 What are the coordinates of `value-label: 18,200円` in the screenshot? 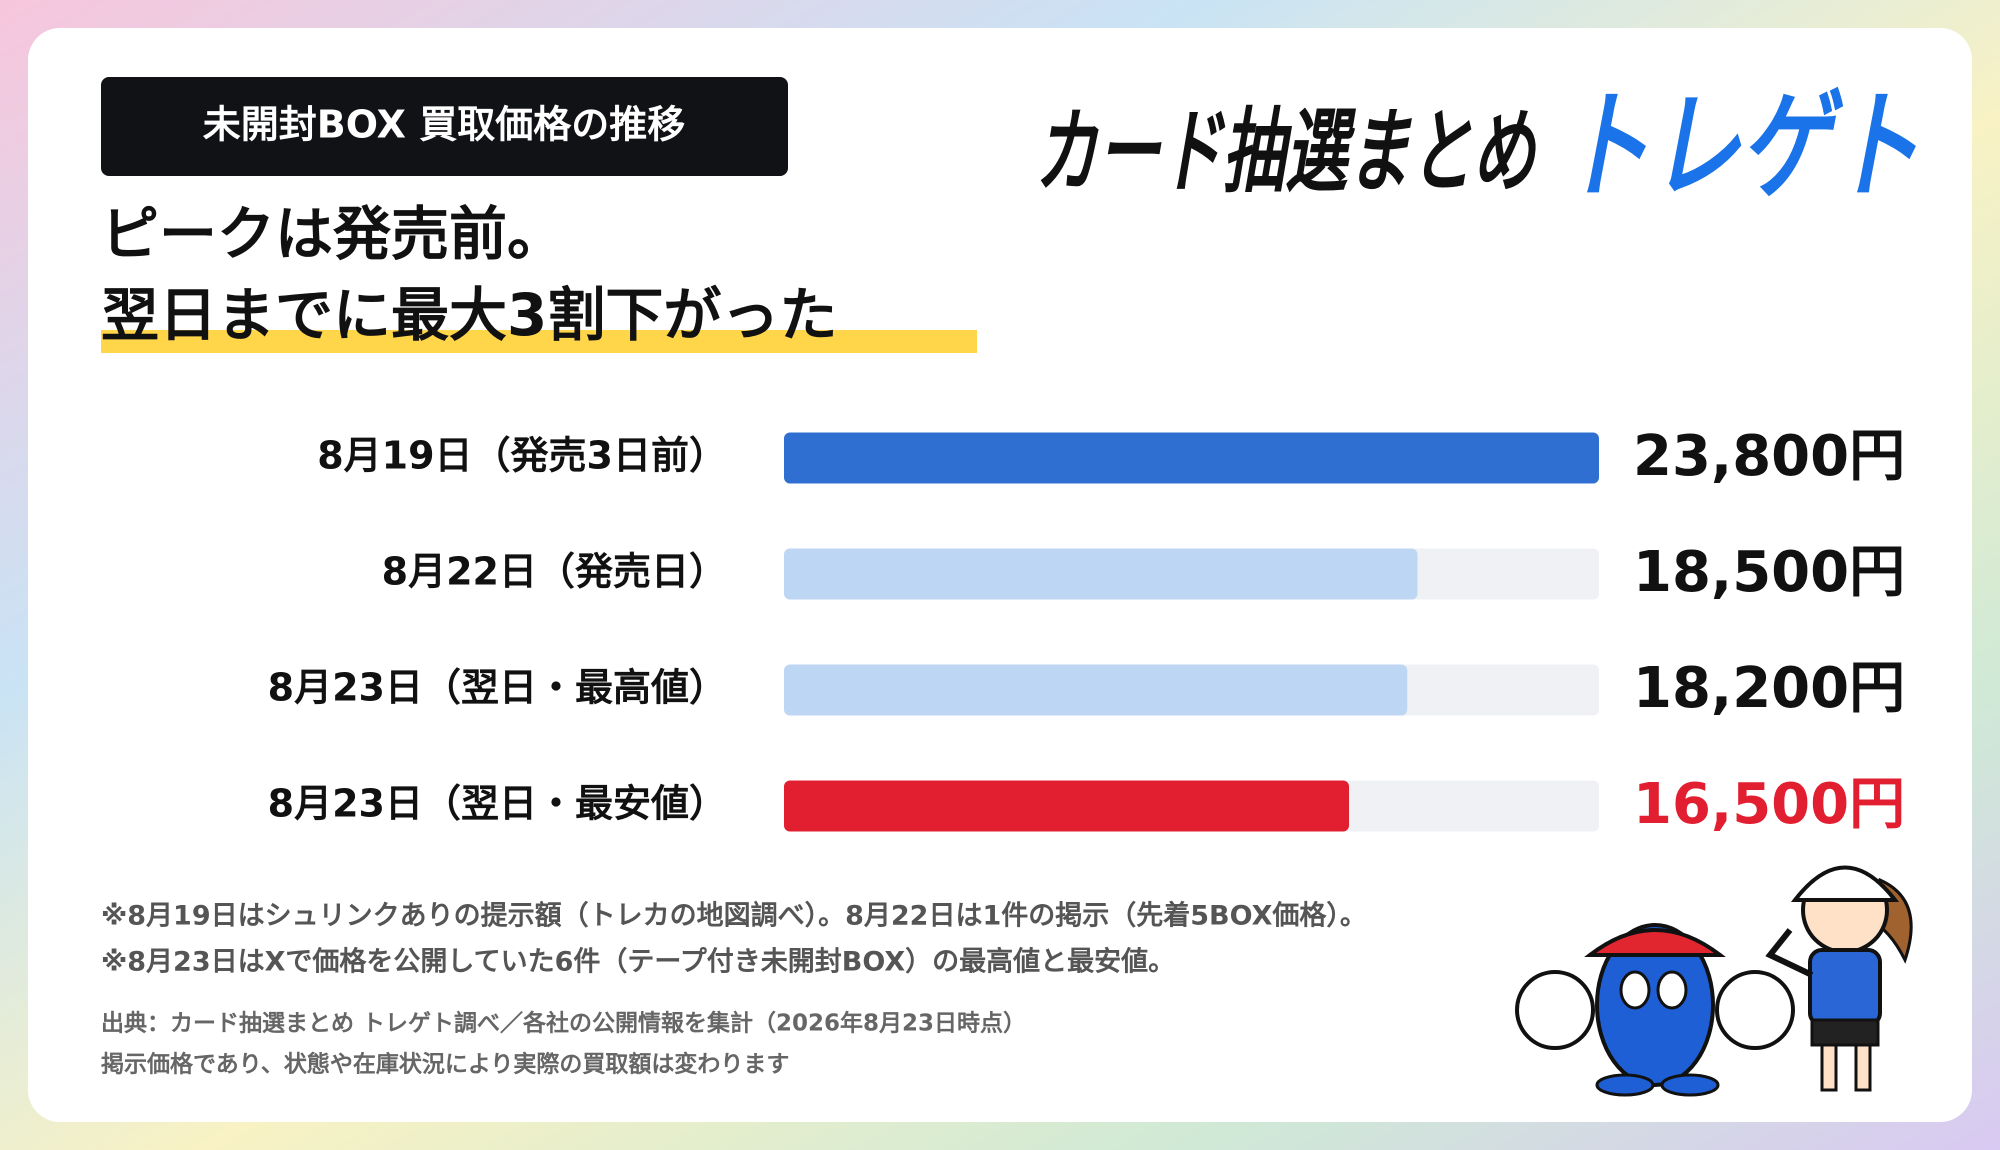 It's located at (1769, 688).